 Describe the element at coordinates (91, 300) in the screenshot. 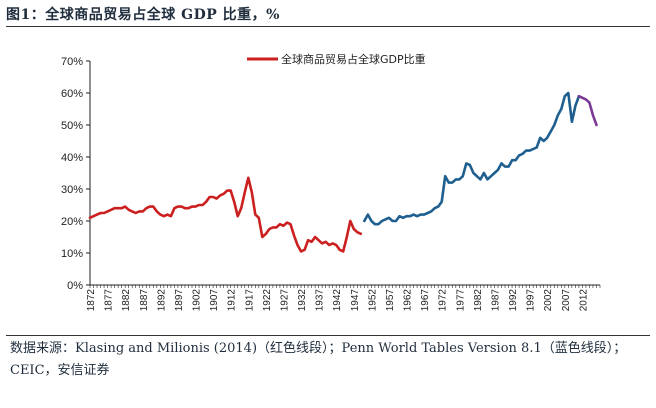

I see `x-tick-label: 1872` at that location.